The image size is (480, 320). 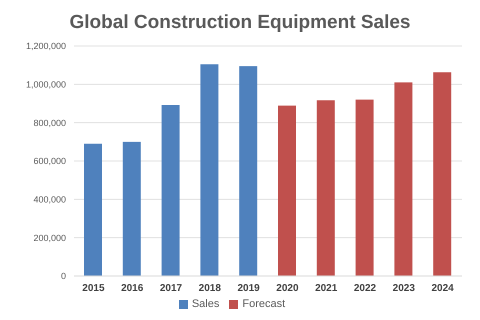 What do you see at coordinates (404, 288) in the screenshot?
I see `x-tick-label: 2023` at bounding box center [404, 288].